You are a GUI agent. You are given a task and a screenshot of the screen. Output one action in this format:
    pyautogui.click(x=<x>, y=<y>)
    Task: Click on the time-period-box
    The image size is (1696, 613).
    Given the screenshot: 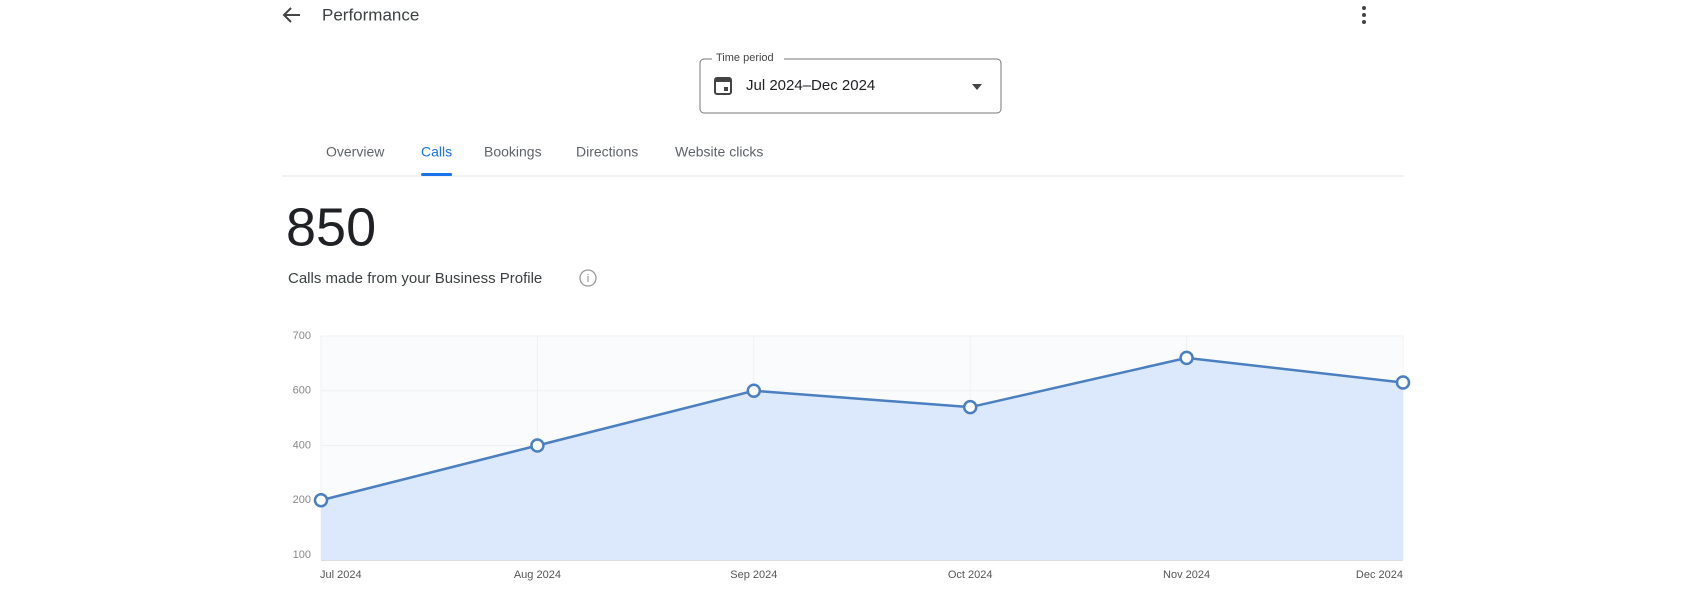 What is the action you would take?
    pyautogui.click(x=850, y=86)
    